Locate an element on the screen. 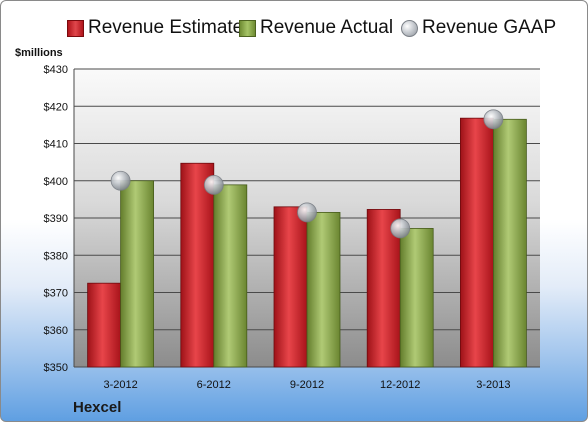  x-tick-label: 6-2012 is located at coordinates (214, 385).